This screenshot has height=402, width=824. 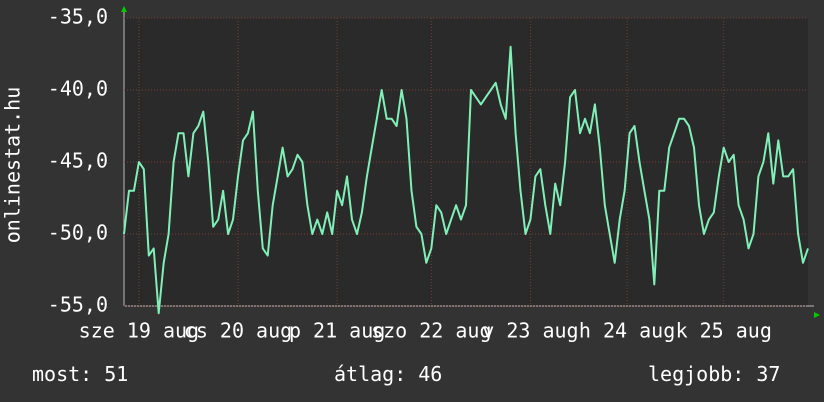 What do you see at coordinates (62, 374) in the screenshot?
I see `stat-label: most:` at bounding box center [62, 374].